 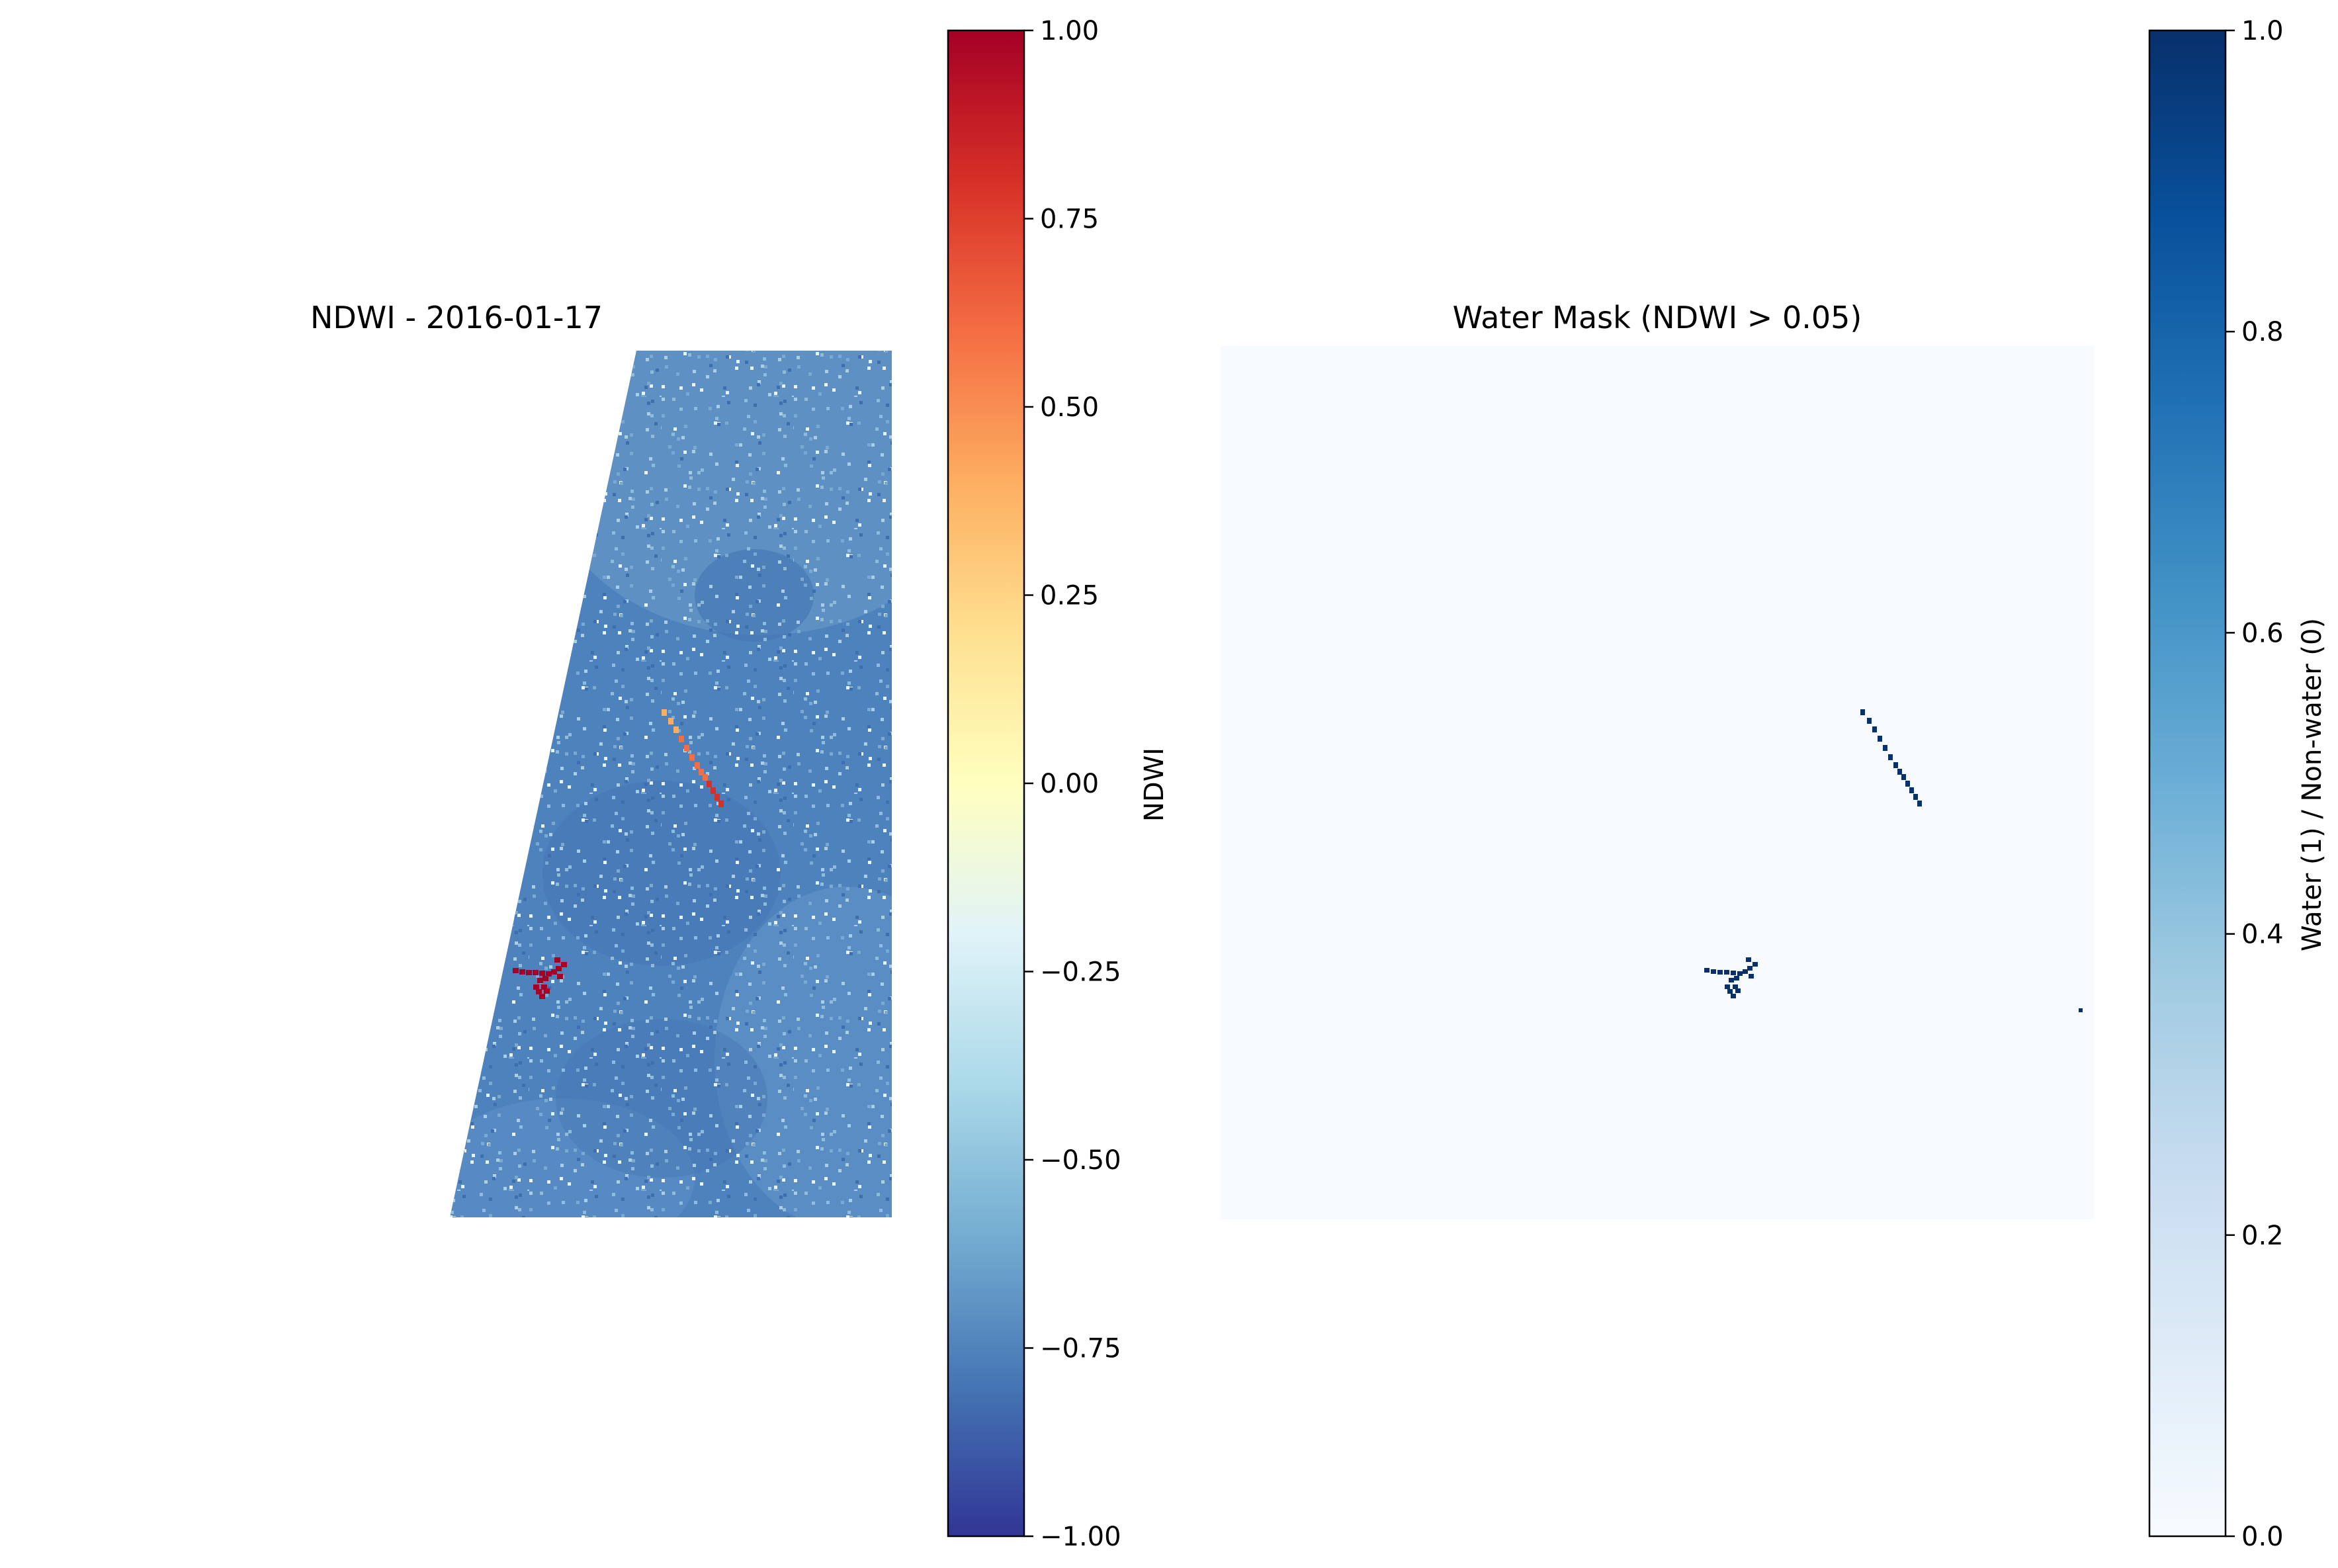 I want to click on mask-speck-feature, so click(x=2081, y=1010).